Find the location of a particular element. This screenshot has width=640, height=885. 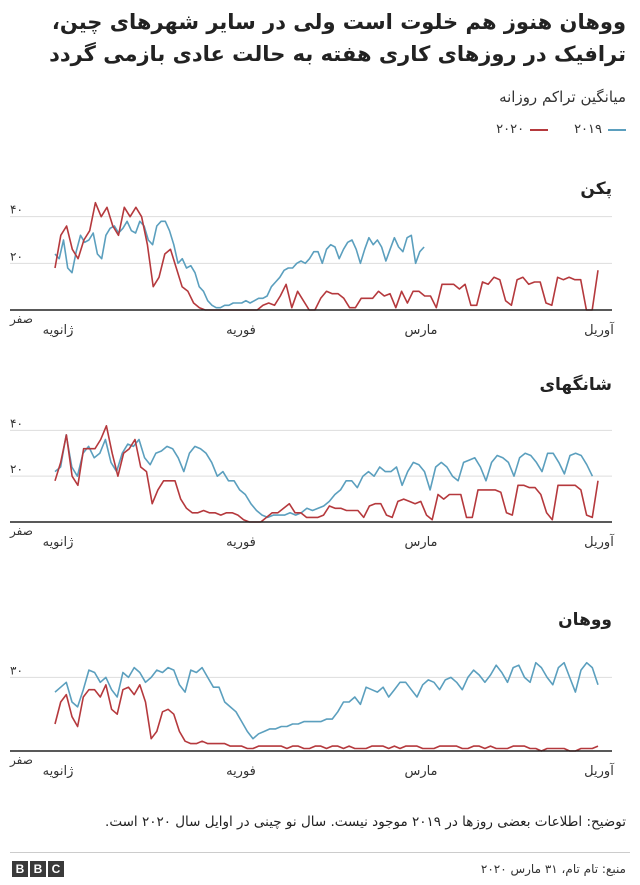

x-tick-label-beijing-0: ژانویه is located at coordinates (58, 330).